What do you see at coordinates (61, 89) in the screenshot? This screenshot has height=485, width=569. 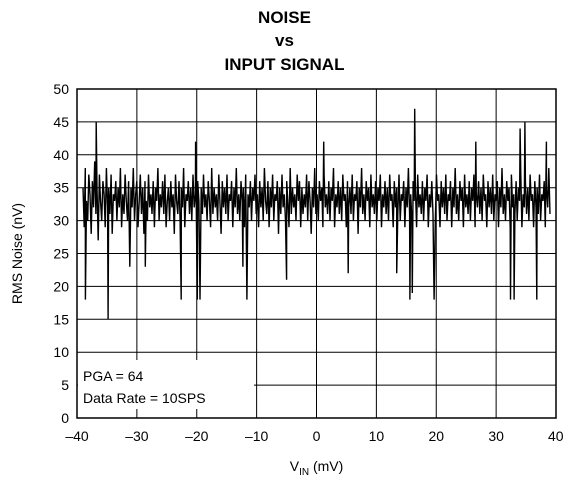 I see `y-tick-label-10: 50` at bounding box center [61, 89].